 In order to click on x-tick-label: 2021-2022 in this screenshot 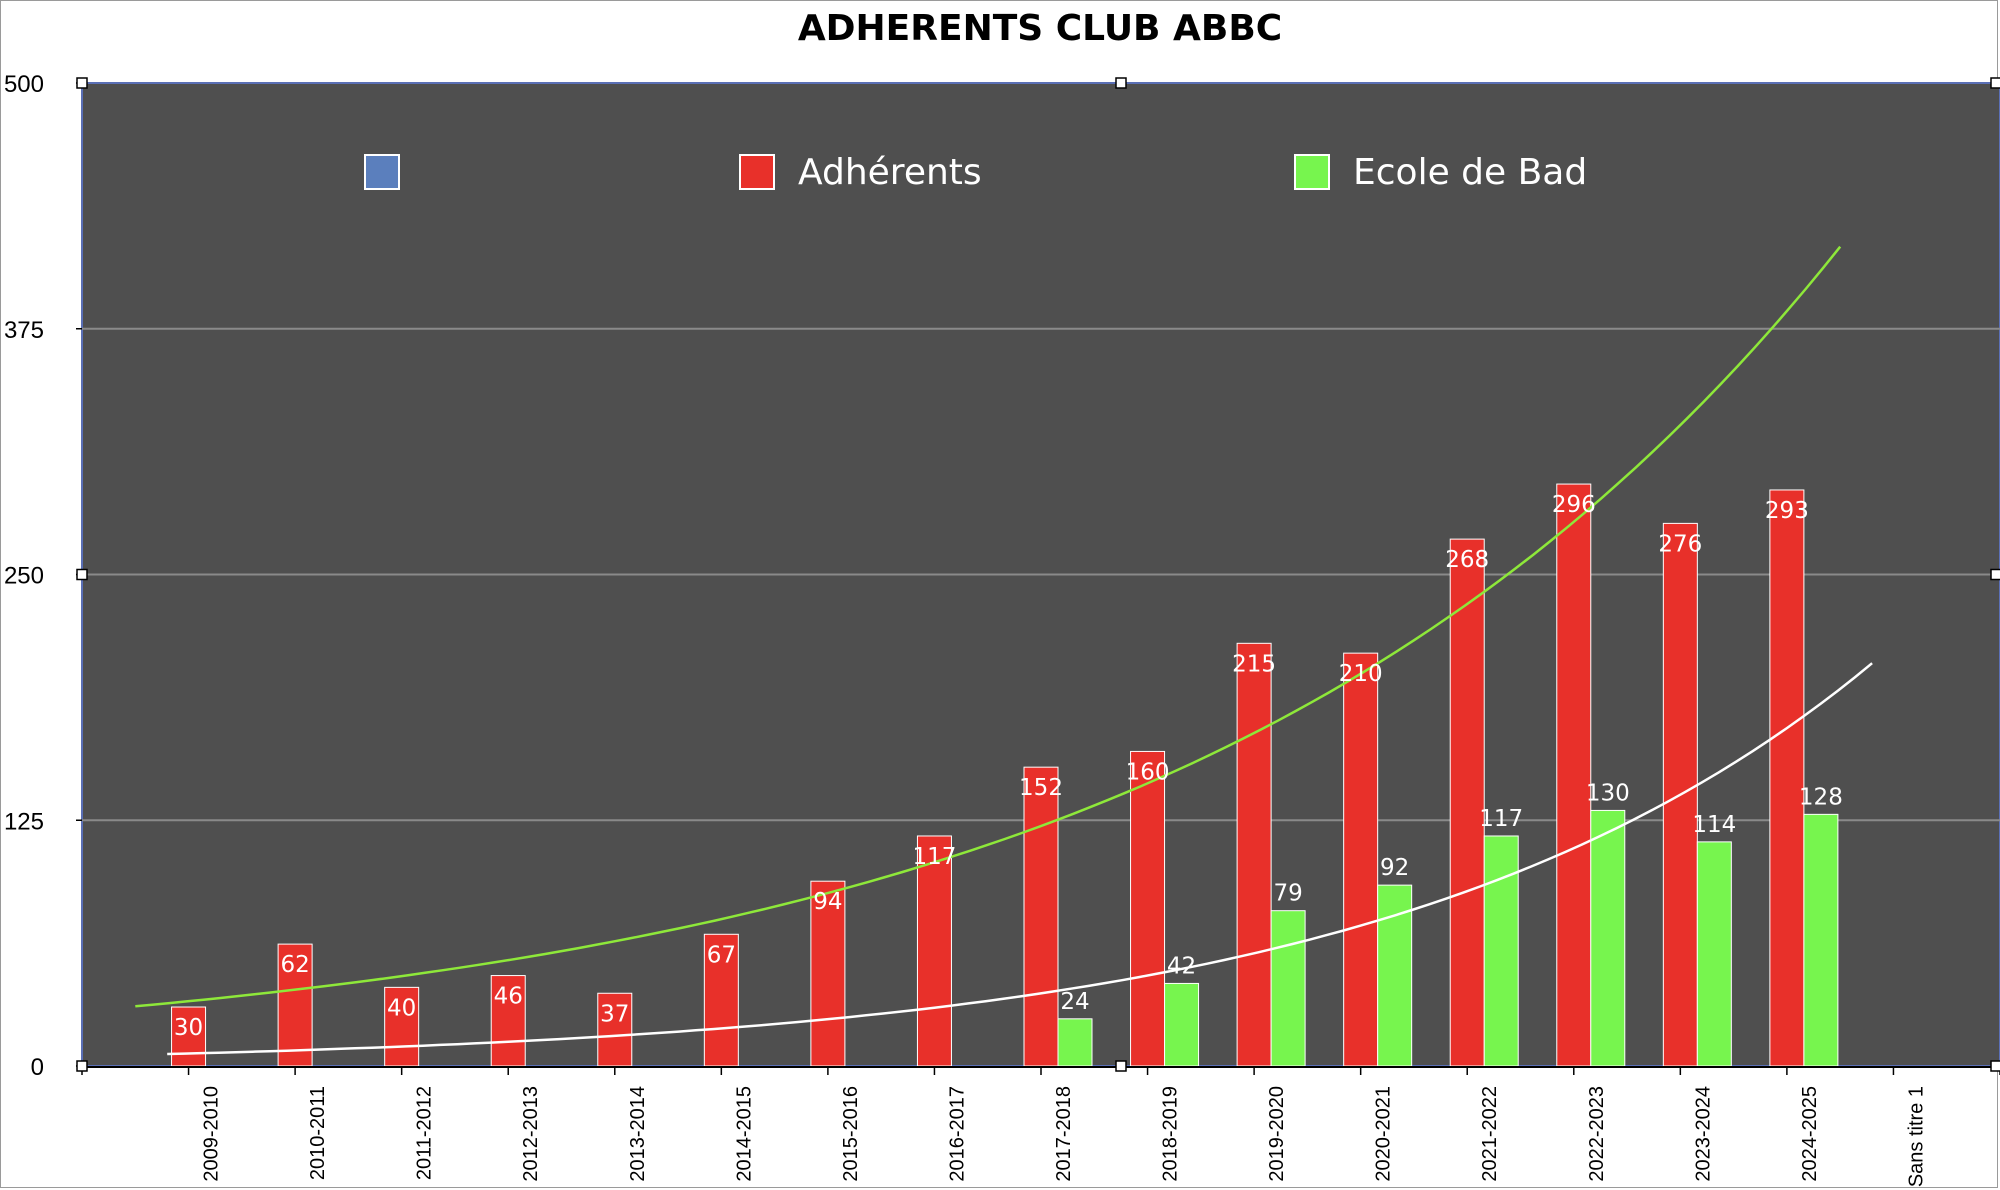, I will do `click(1490, 1134)`.